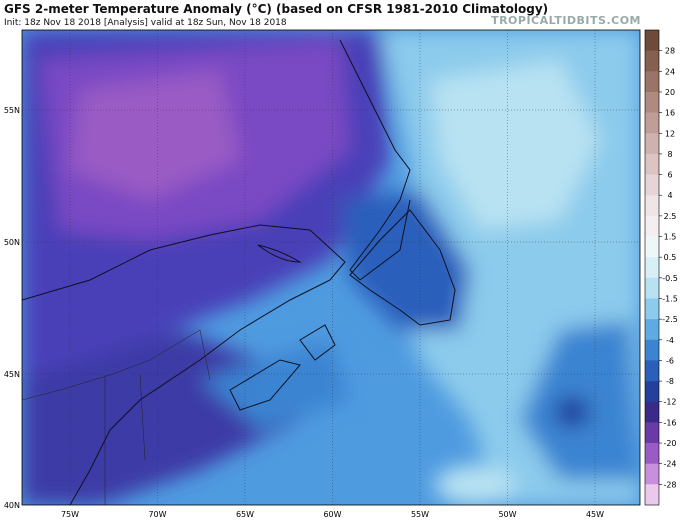 The image size is (683, 522). I want to click on nova-scotia, so click(265, 385).